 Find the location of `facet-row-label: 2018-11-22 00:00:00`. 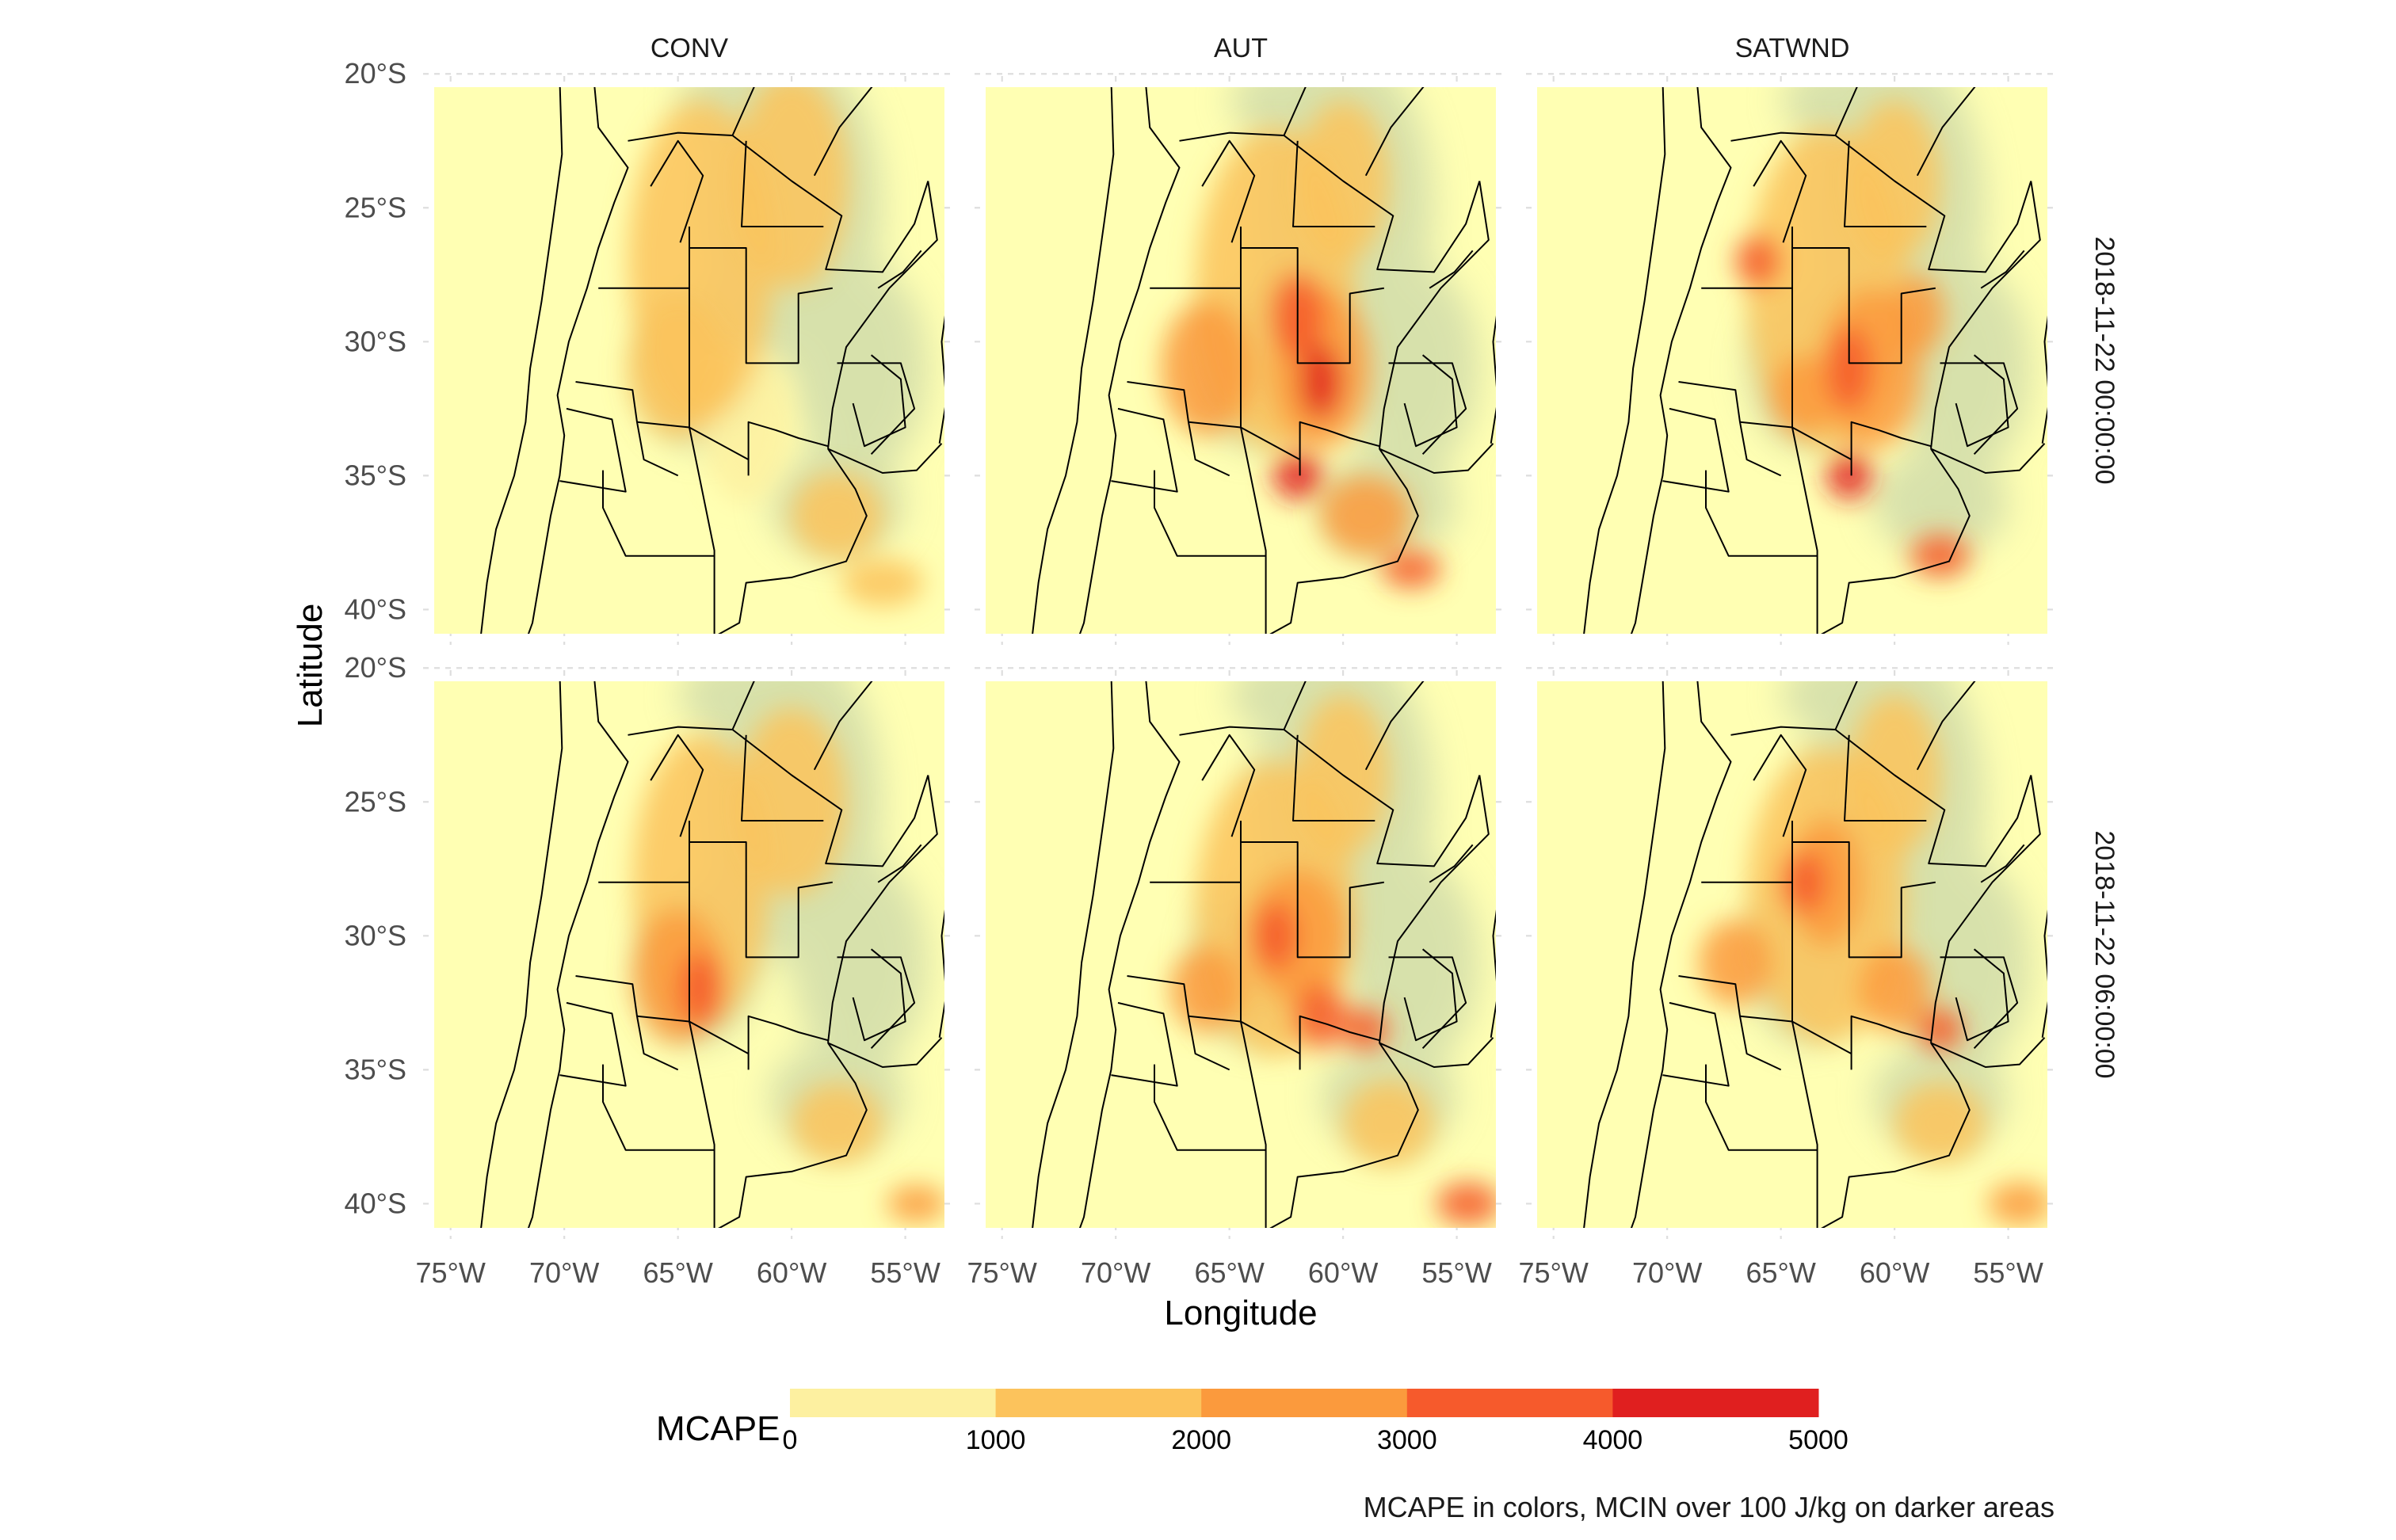

facet-row-label: 2018-11-22 00:00:00 is located at coordinates (2104, 360).